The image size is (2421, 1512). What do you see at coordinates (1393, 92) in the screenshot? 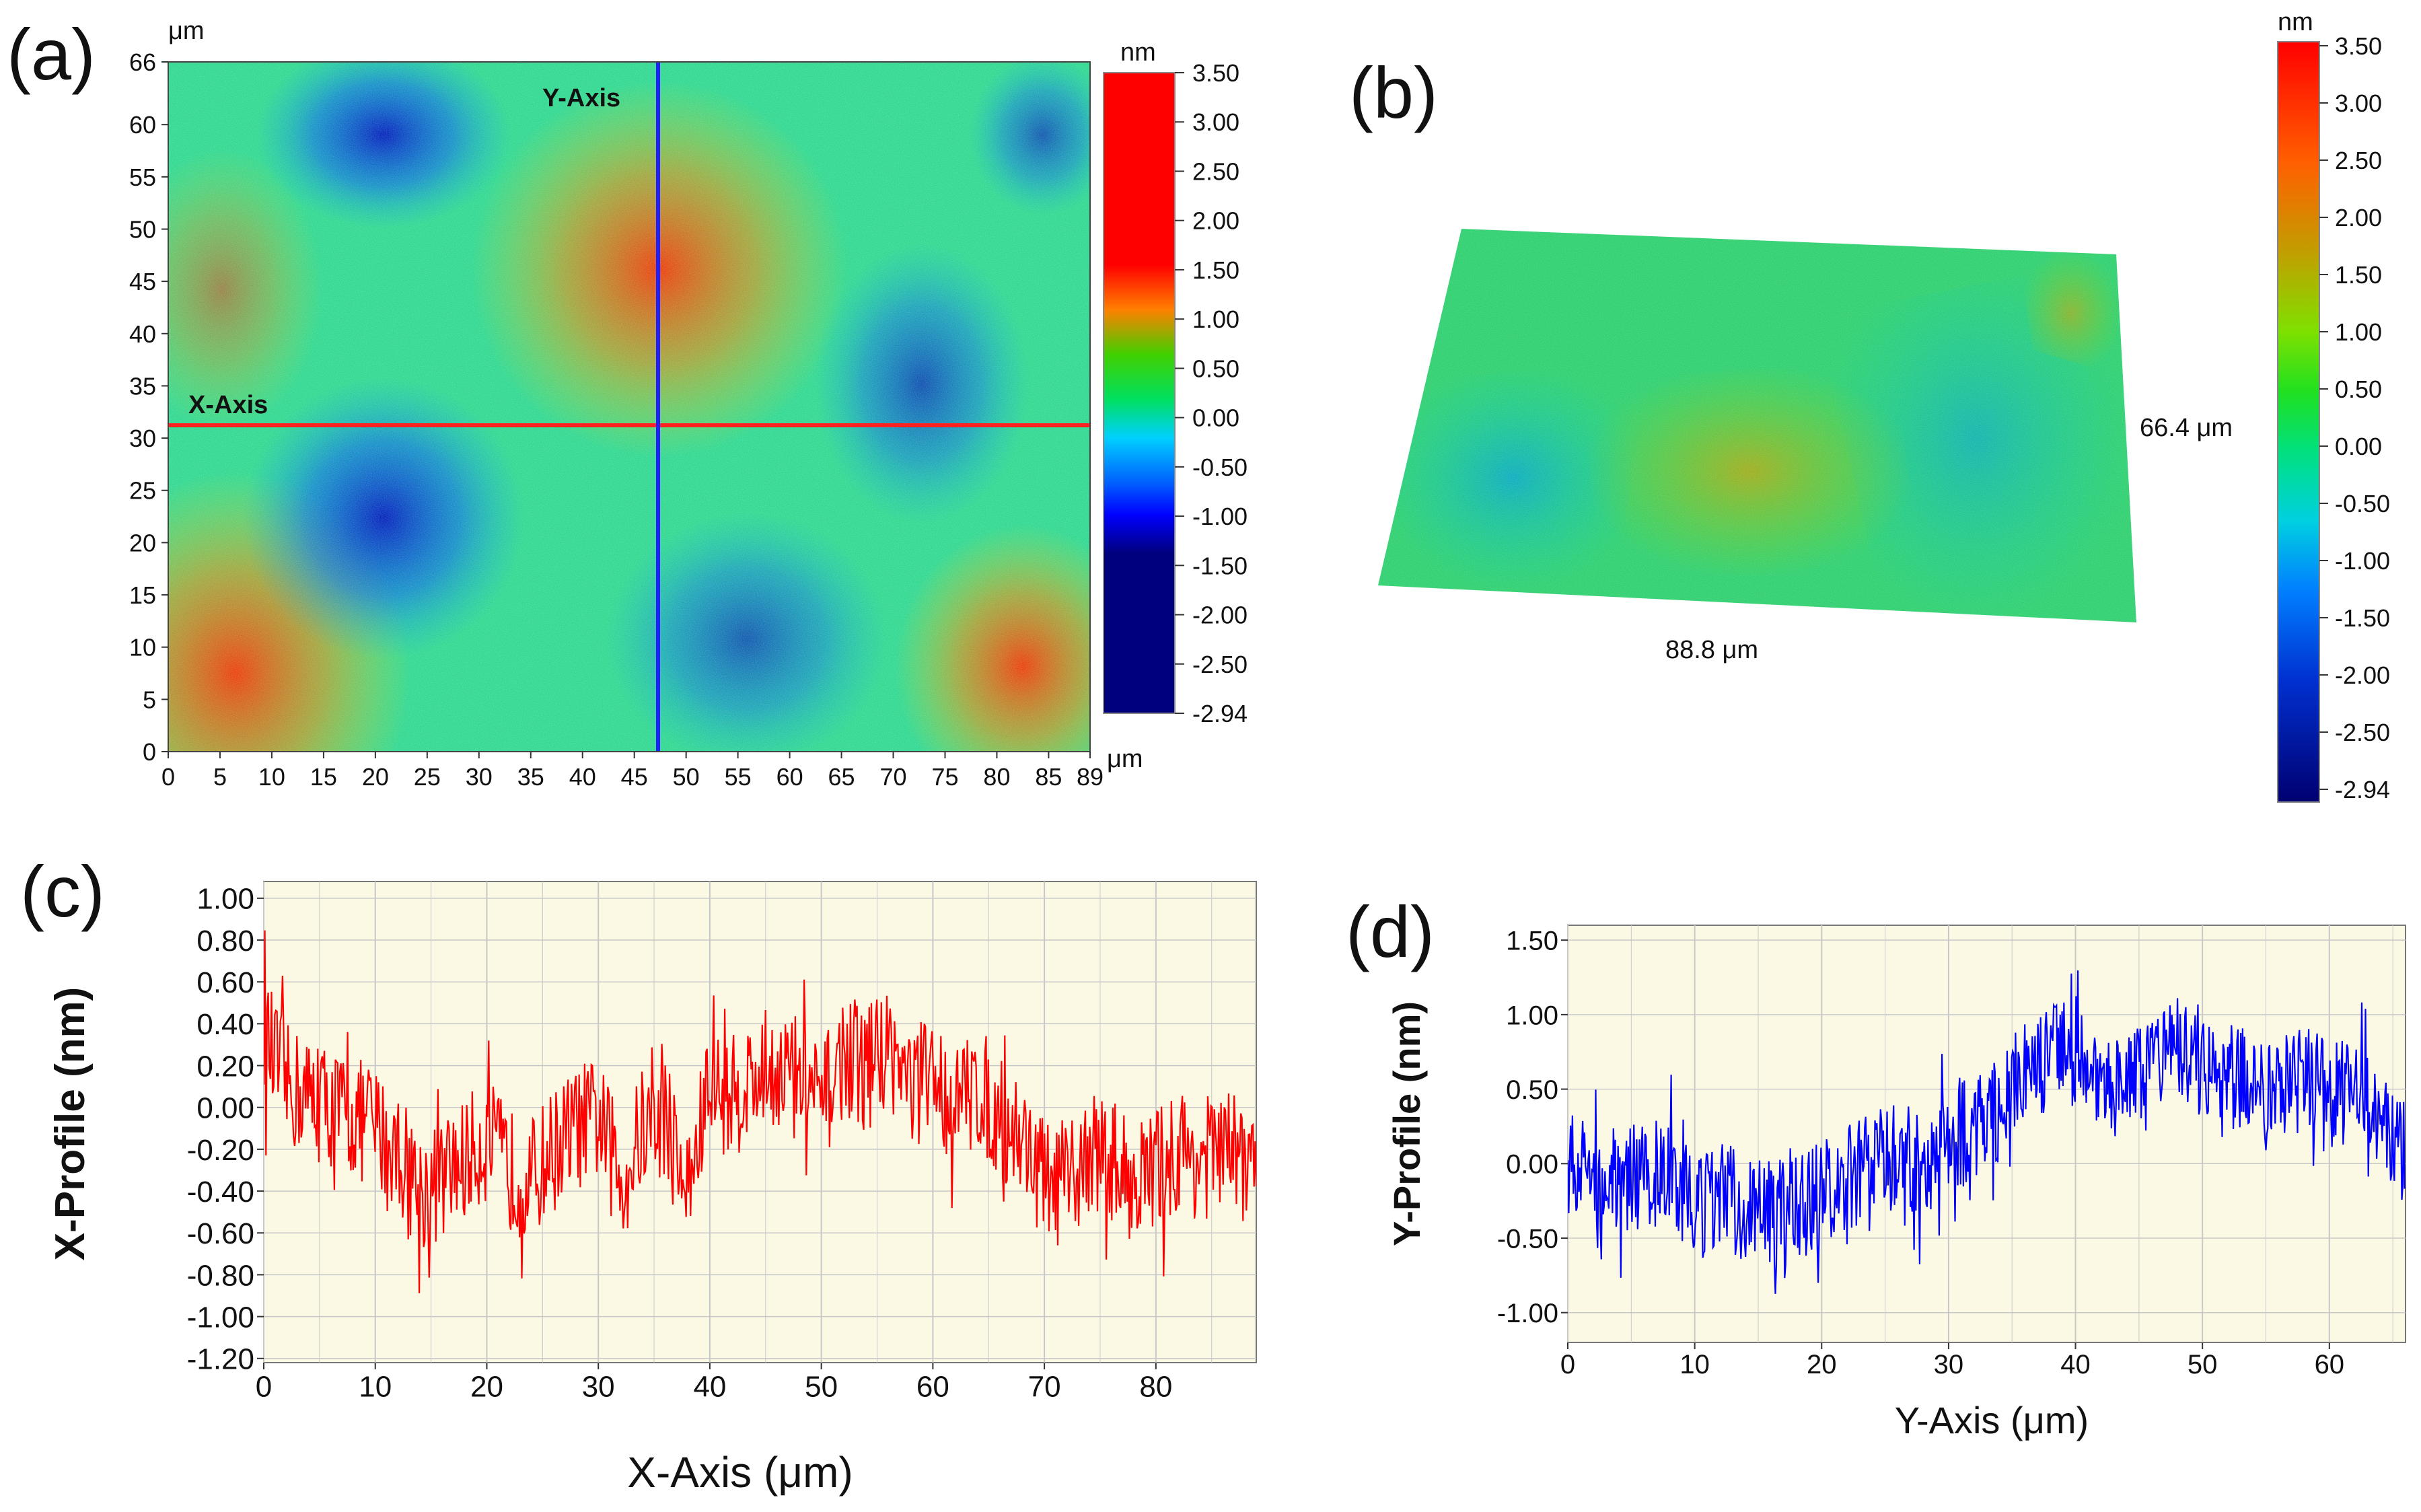
I see `panel-b-label: (b)` at bounding box center [1393, 92].